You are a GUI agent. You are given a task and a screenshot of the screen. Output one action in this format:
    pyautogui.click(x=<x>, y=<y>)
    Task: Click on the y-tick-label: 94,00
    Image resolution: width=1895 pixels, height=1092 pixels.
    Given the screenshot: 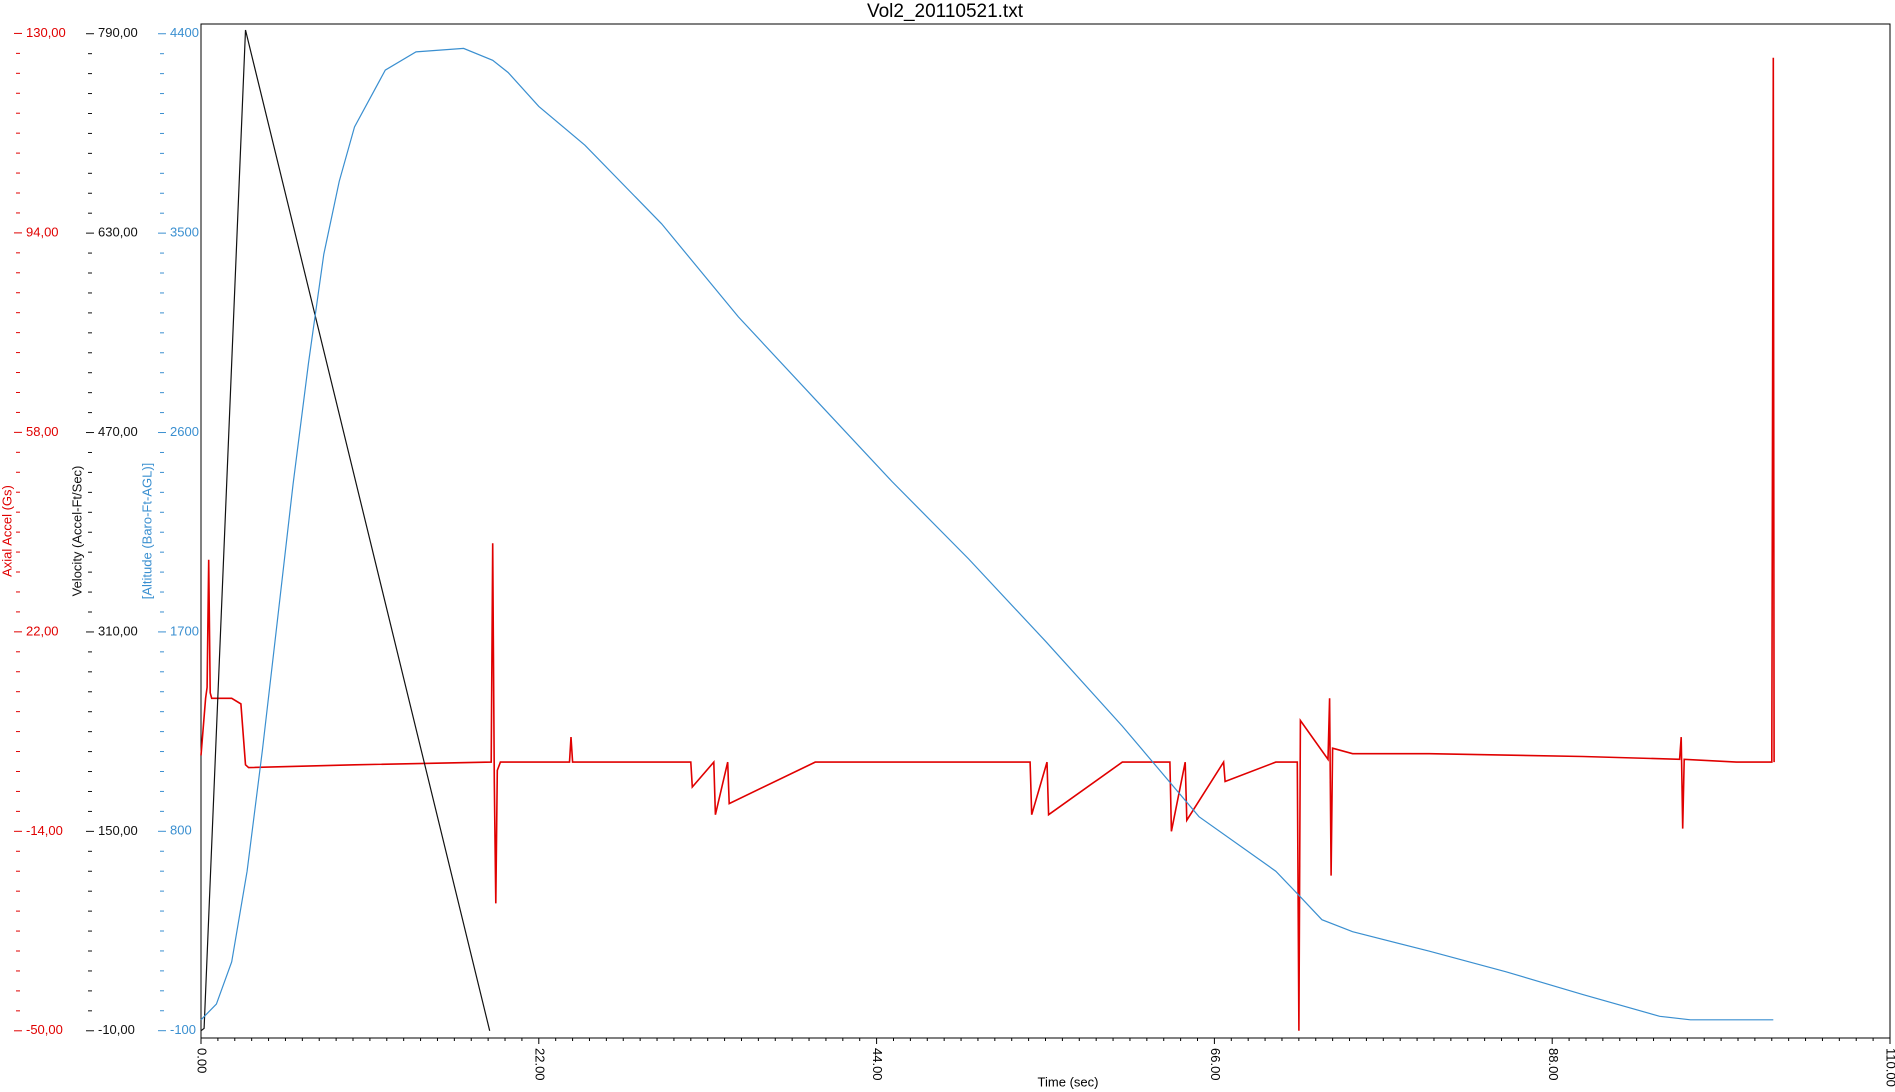 What is the action you would take?
    pyautogui.click(x=42, y=231)
    